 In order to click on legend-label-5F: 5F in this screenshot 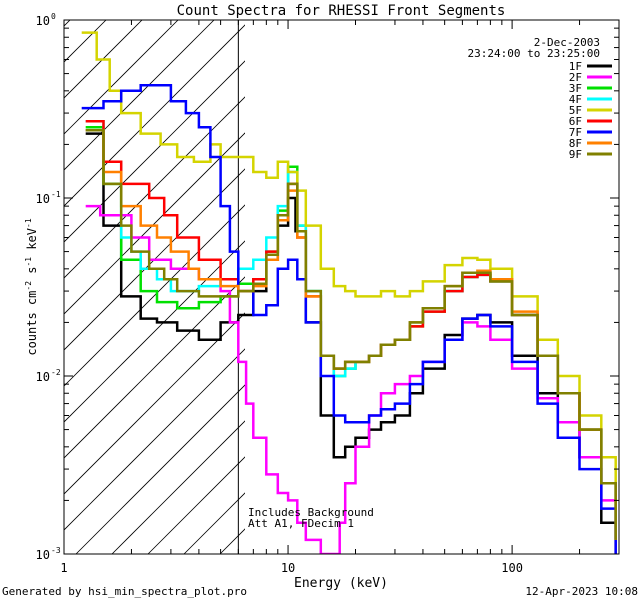, I will do `click(575, 110)`.